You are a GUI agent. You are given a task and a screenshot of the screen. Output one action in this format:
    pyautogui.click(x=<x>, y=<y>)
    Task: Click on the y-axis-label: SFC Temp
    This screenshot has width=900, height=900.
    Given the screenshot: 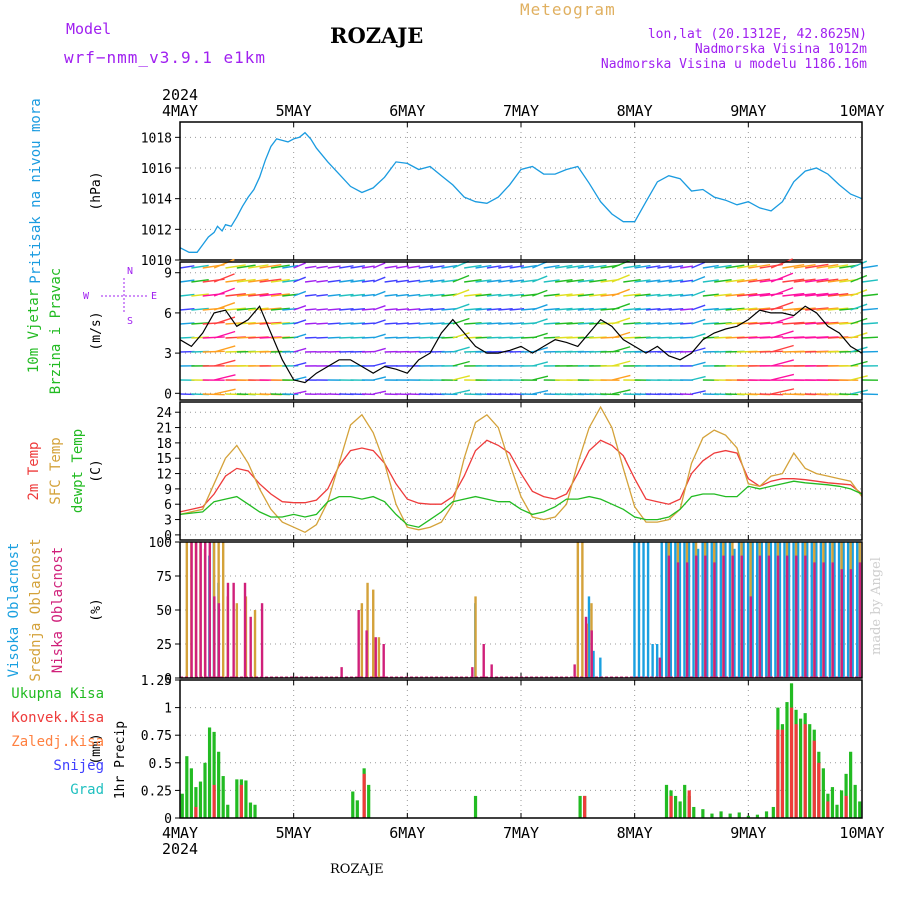 What is the action you would take?
    pyautogui.click(x=56, y=470)
    